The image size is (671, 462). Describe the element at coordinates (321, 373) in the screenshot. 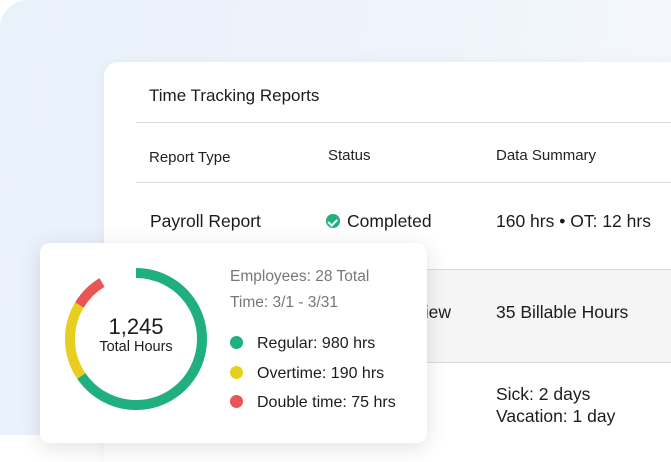

I see `legend-label: Overtime: 190 hrs` at that location.